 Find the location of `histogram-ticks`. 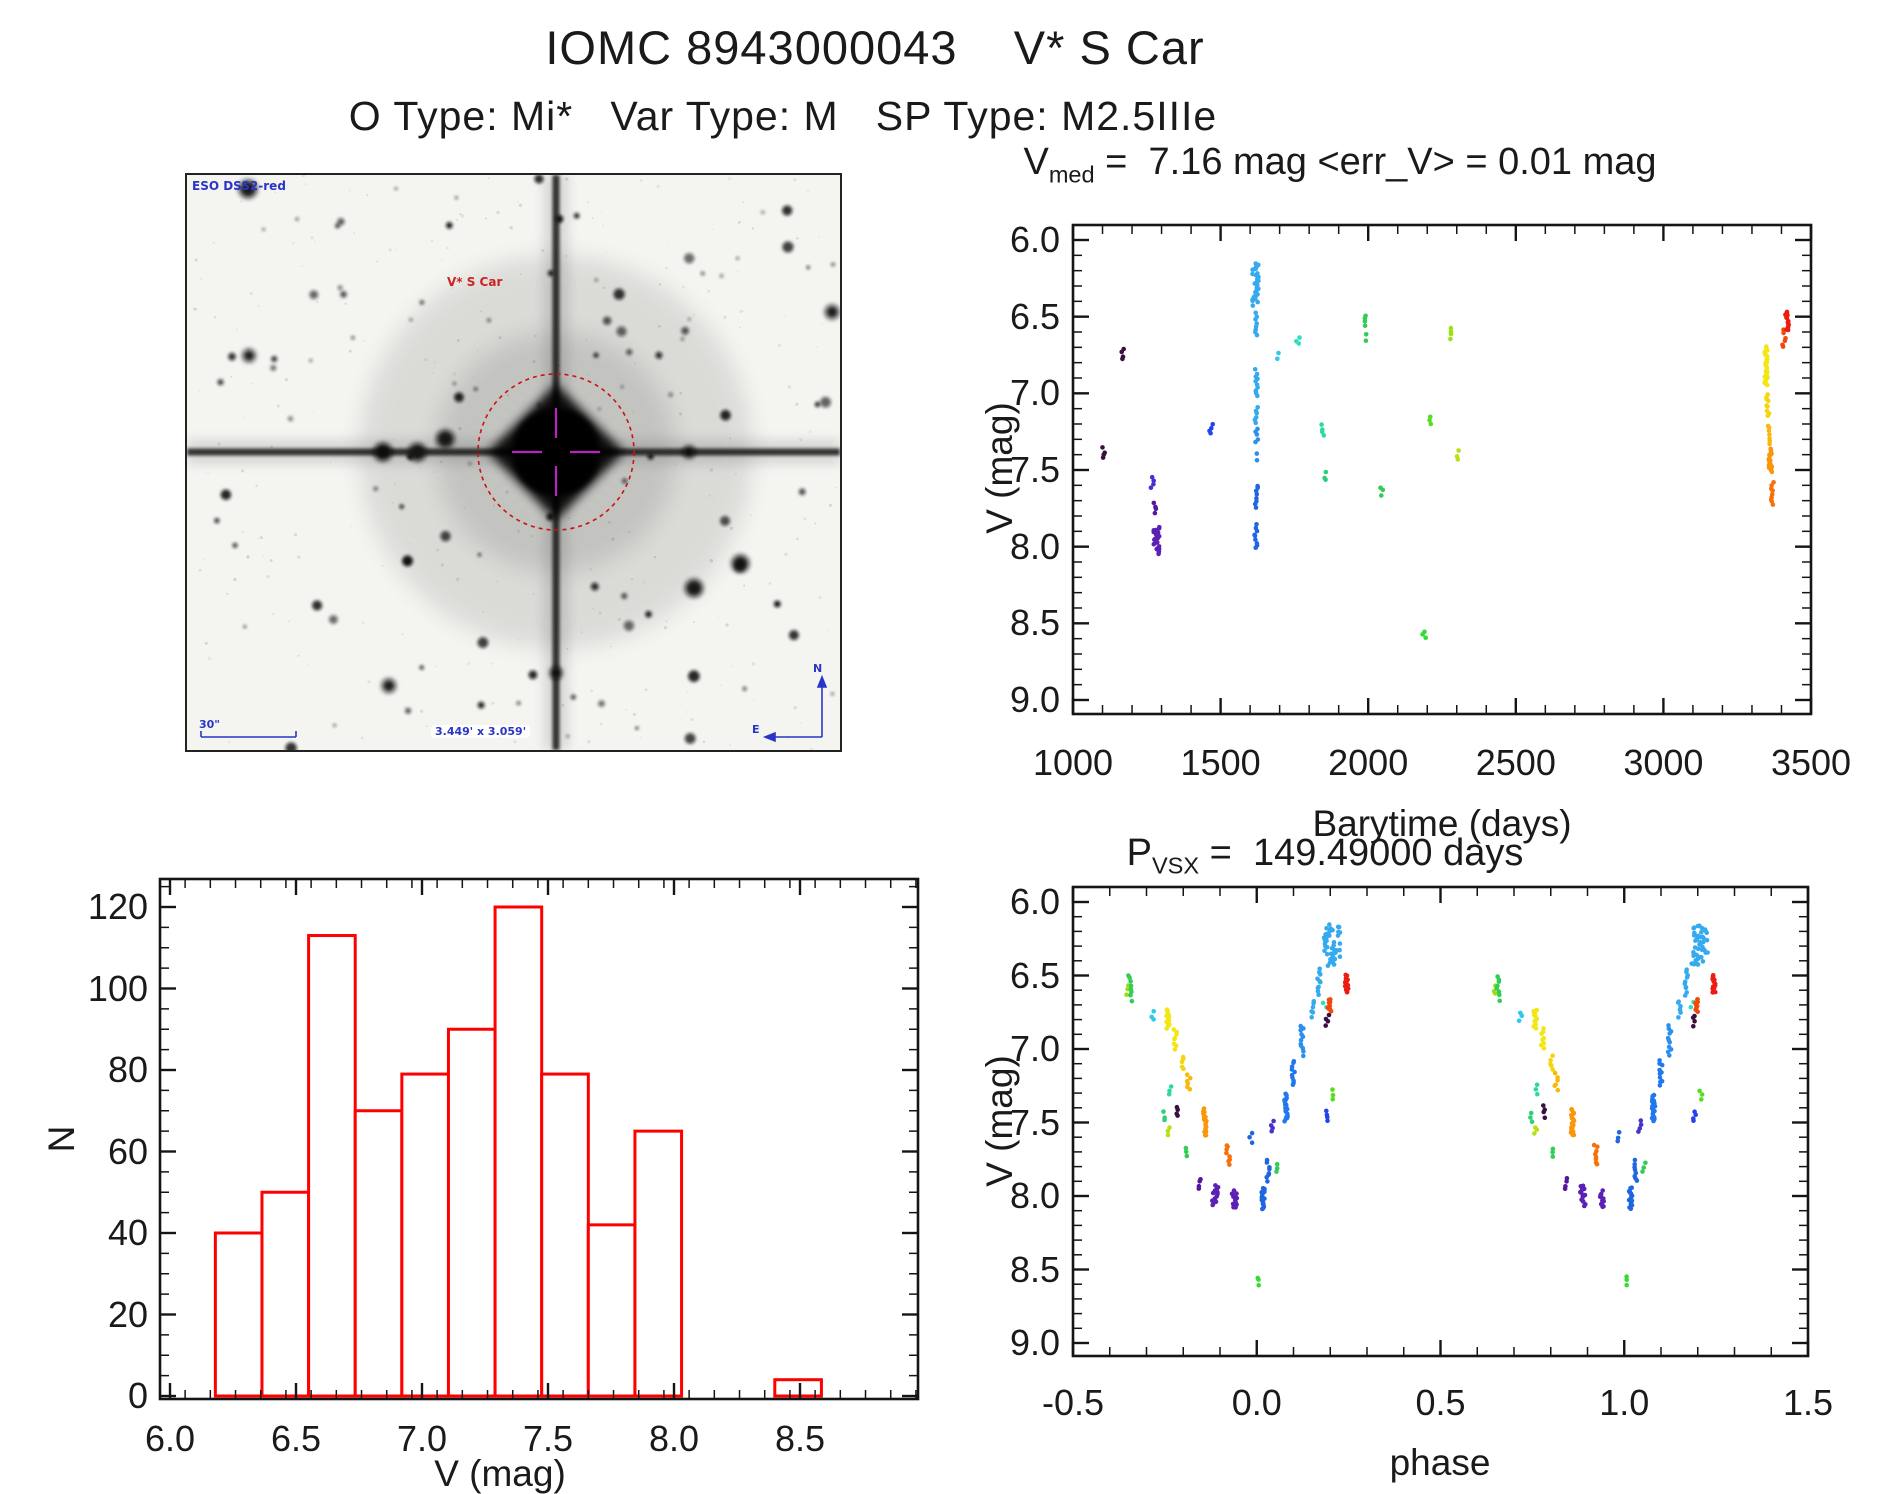

histogram-ticks is located at coordinates (538, 1139).